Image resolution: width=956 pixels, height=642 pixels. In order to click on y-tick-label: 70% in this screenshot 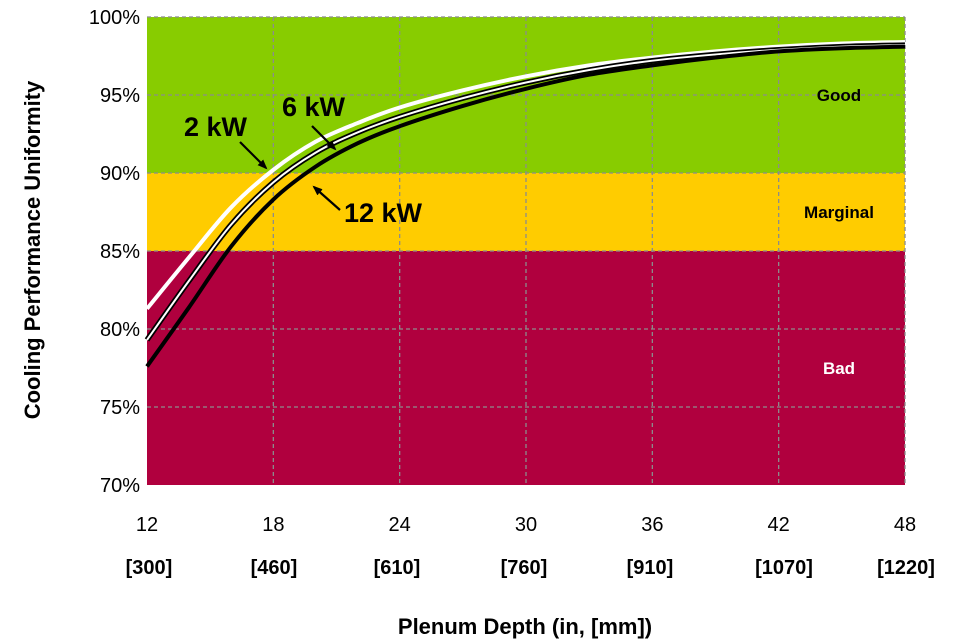, I will do `click(120, 486)`.